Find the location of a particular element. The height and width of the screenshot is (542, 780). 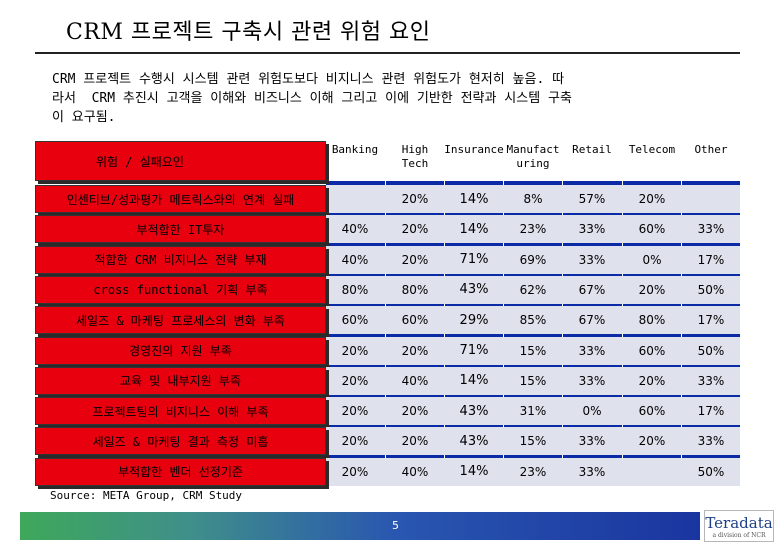

logo-text: Teradata is located at coordinates (739, 522).